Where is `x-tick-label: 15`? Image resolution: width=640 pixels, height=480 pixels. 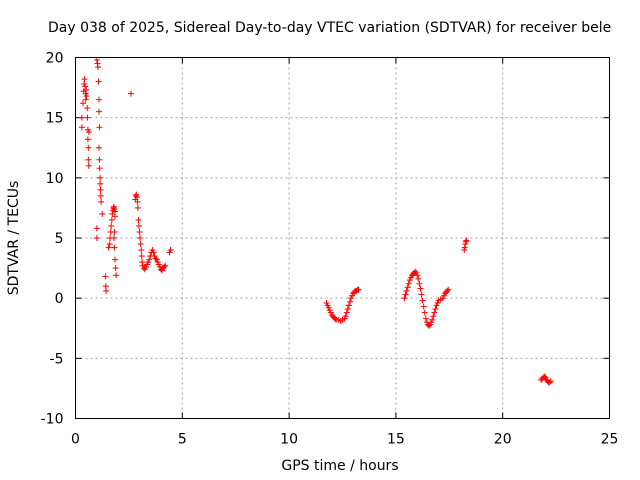 x-tick-label: 15 is located at coordinates (396, 440).